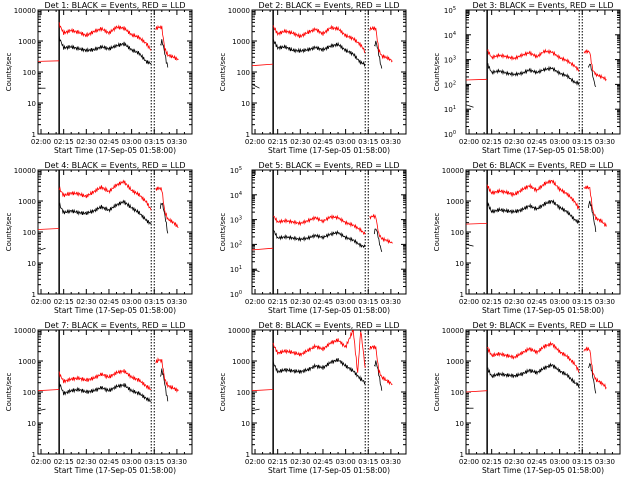 This screenshot has width=640, height=480. I want to click on panel-title: Det 8: BLACK = Events, RED = LLD, so click(329, 325).